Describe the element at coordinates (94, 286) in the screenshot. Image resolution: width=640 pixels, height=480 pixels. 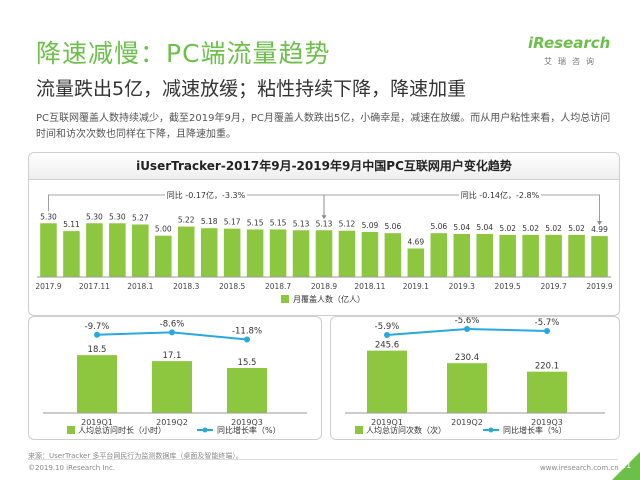
I see `x-tick-label: 2017.11` at that location.